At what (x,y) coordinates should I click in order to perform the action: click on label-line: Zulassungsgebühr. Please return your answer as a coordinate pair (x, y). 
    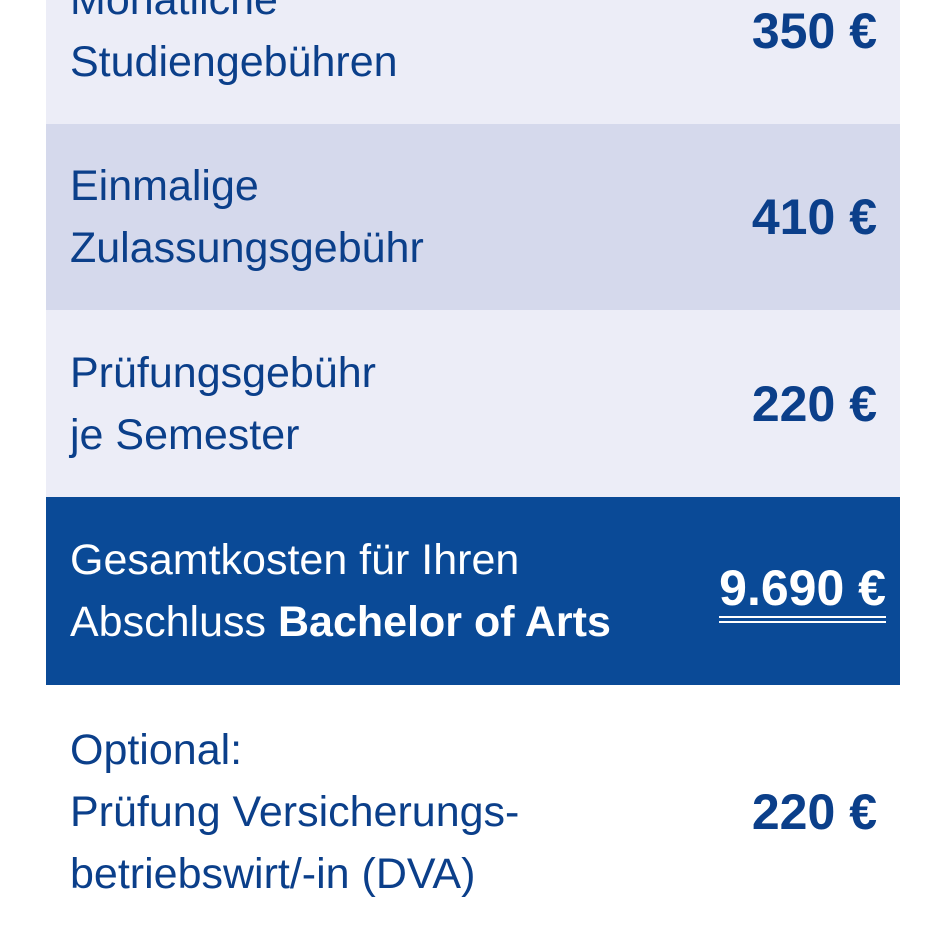
    Looking at the image, I should click on (247, 248).